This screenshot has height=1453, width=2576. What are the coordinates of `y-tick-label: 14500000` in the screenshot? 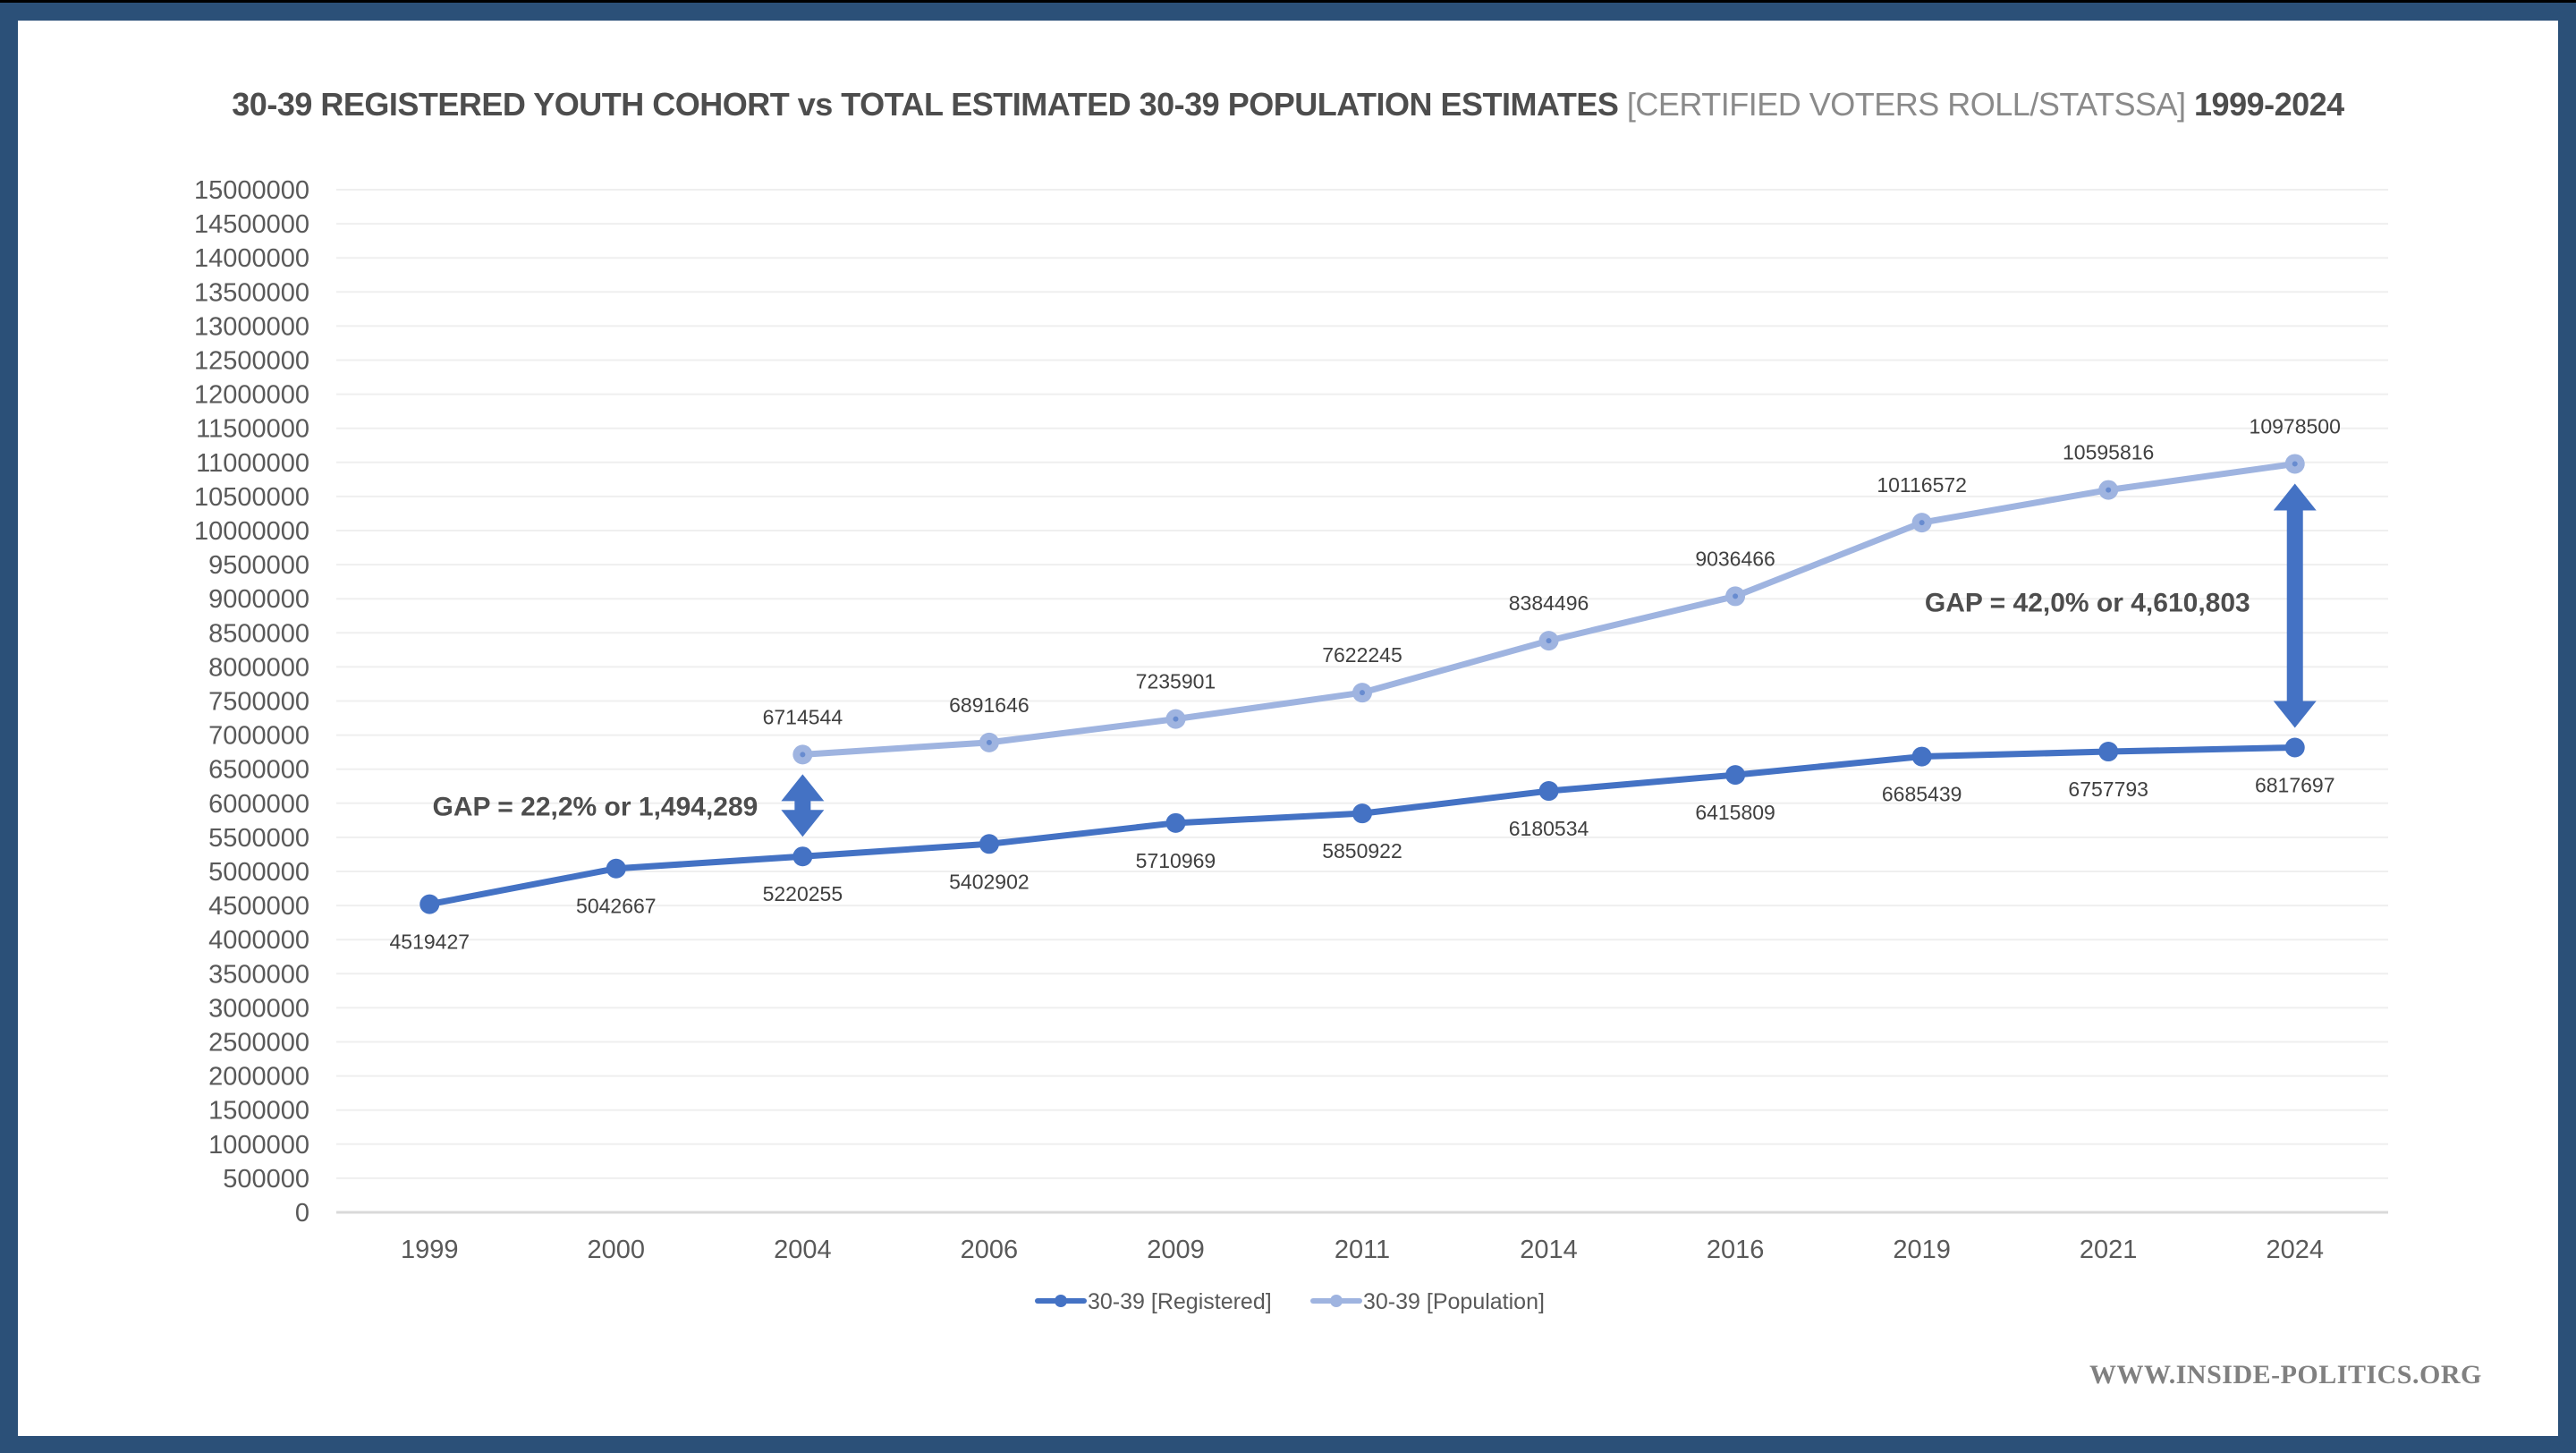 It's located at (251, 224).